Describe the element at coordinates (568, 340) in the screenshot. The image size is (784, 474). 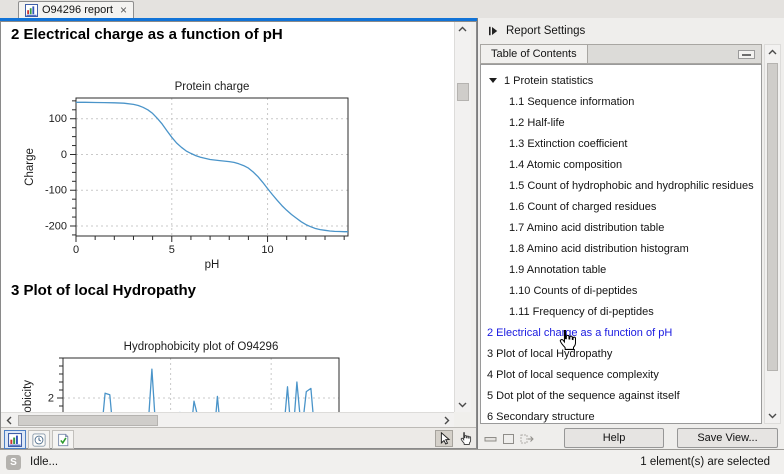
I see `mouse-cursor` at that location.